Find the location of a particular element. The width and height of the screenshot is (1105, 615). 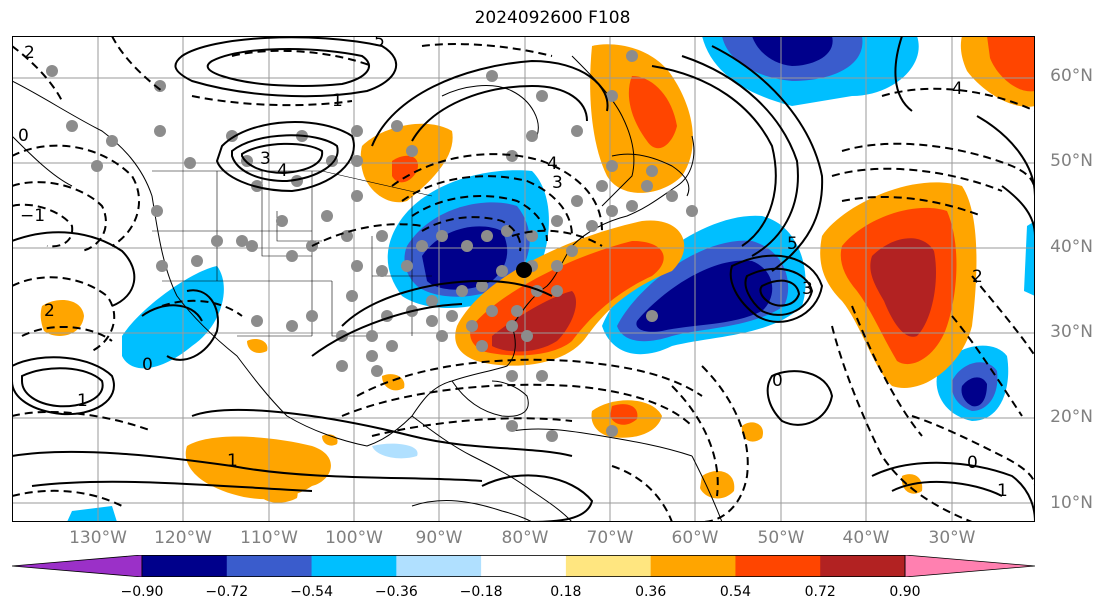

lon-label: 50°W is located at coordinates (781, 538).